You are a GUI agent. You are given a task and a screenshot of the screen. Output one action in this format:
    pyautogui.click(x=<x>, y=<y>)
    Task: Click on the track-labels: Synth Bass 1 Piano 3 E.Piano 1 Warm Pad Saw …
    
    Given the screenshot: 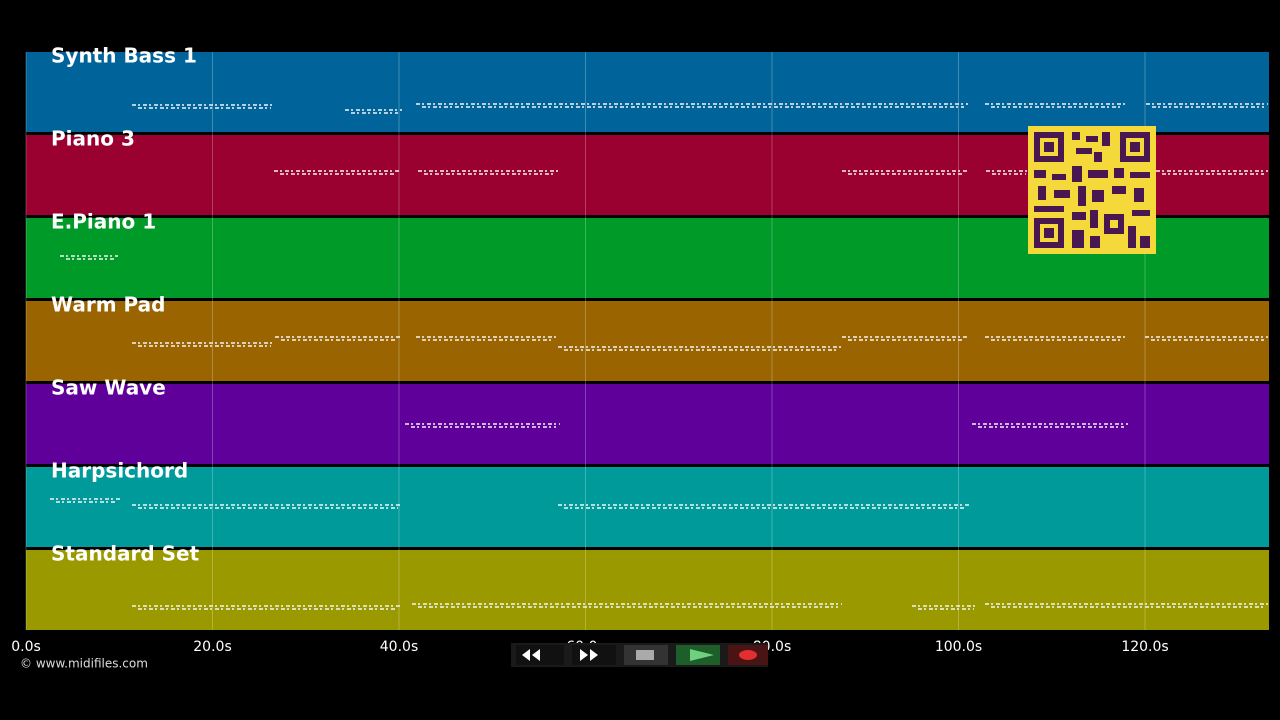 What is the action you would take?
    pyautogui.click(x=125, y=305)
    